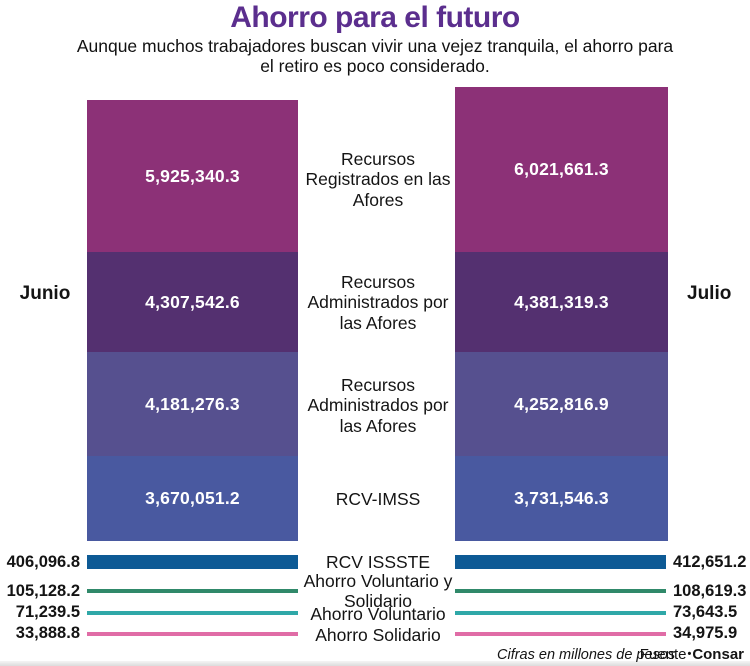 The height and width of the screenshot is (666, 750). I want to click on segment-value: 4,307,542.6, so click(192, 301).